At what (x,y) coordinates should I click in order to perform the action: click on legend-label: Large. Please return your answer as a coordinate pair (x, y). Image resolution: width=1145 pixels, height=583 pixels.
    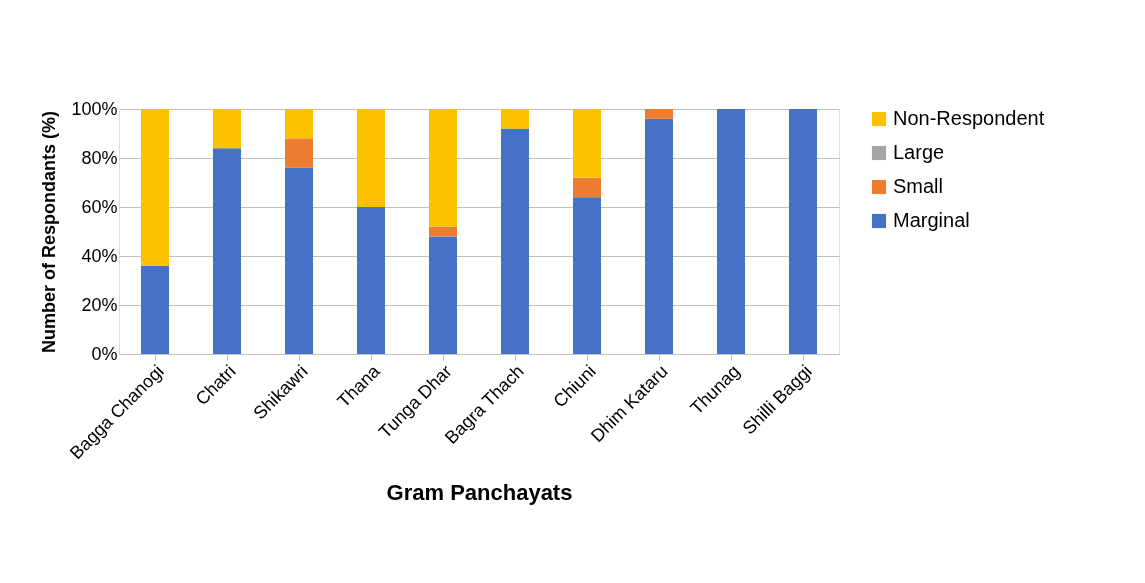
    Looking at the image, I should click on (919, 152).